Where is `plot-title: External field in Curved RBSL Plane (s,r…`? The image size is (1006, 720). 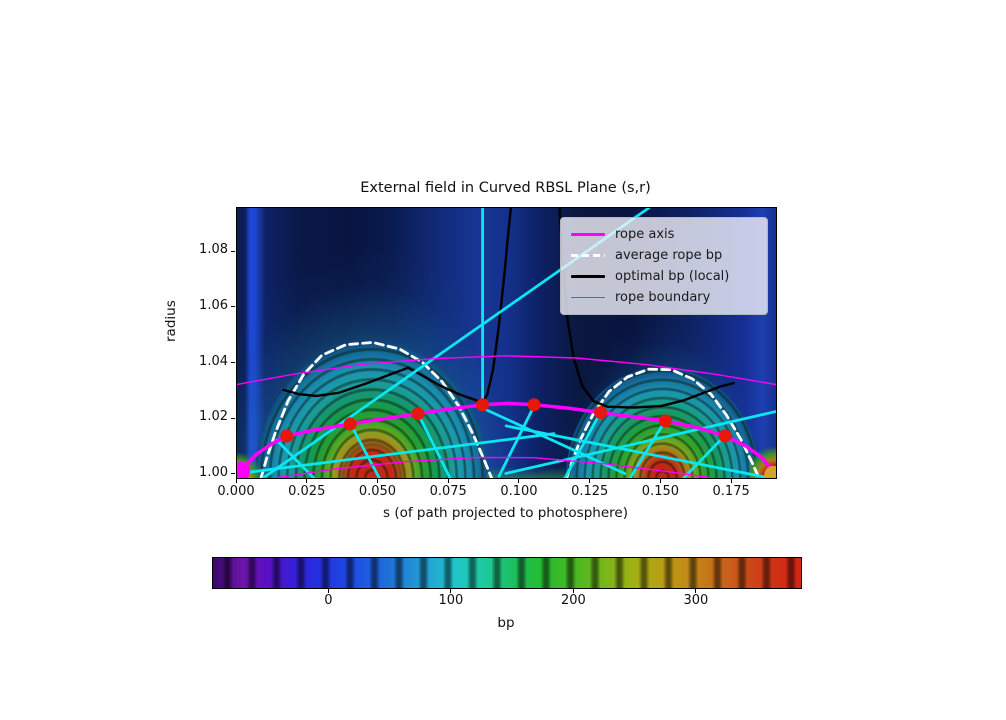
plot-title: External field in Curved RBSL Plane (s,r… is located at coordinates (505, 188).